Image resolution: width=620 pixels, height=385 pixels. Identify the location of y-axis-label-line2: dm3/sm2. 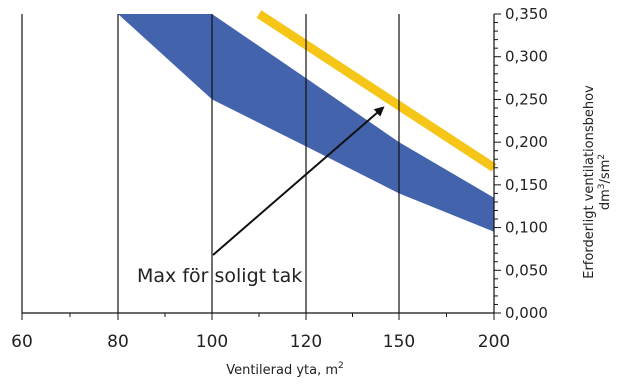
(605, 182).